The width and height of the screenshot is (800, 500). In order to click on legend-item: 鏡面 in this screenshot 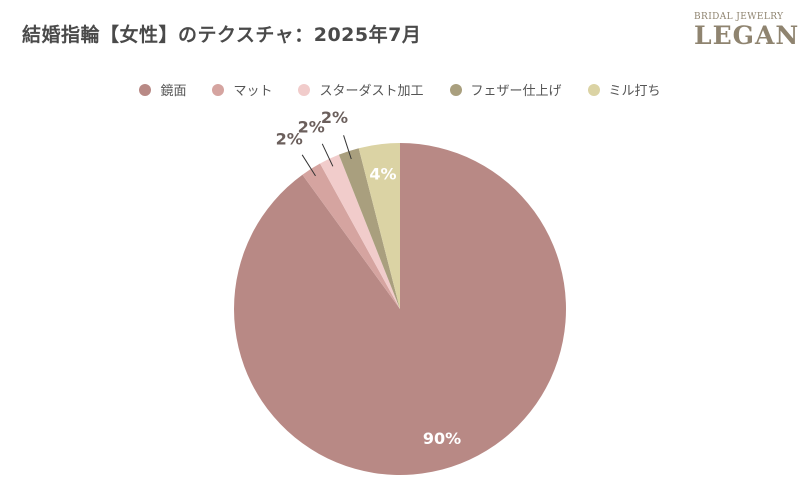, I will do `click(162, 89)`.